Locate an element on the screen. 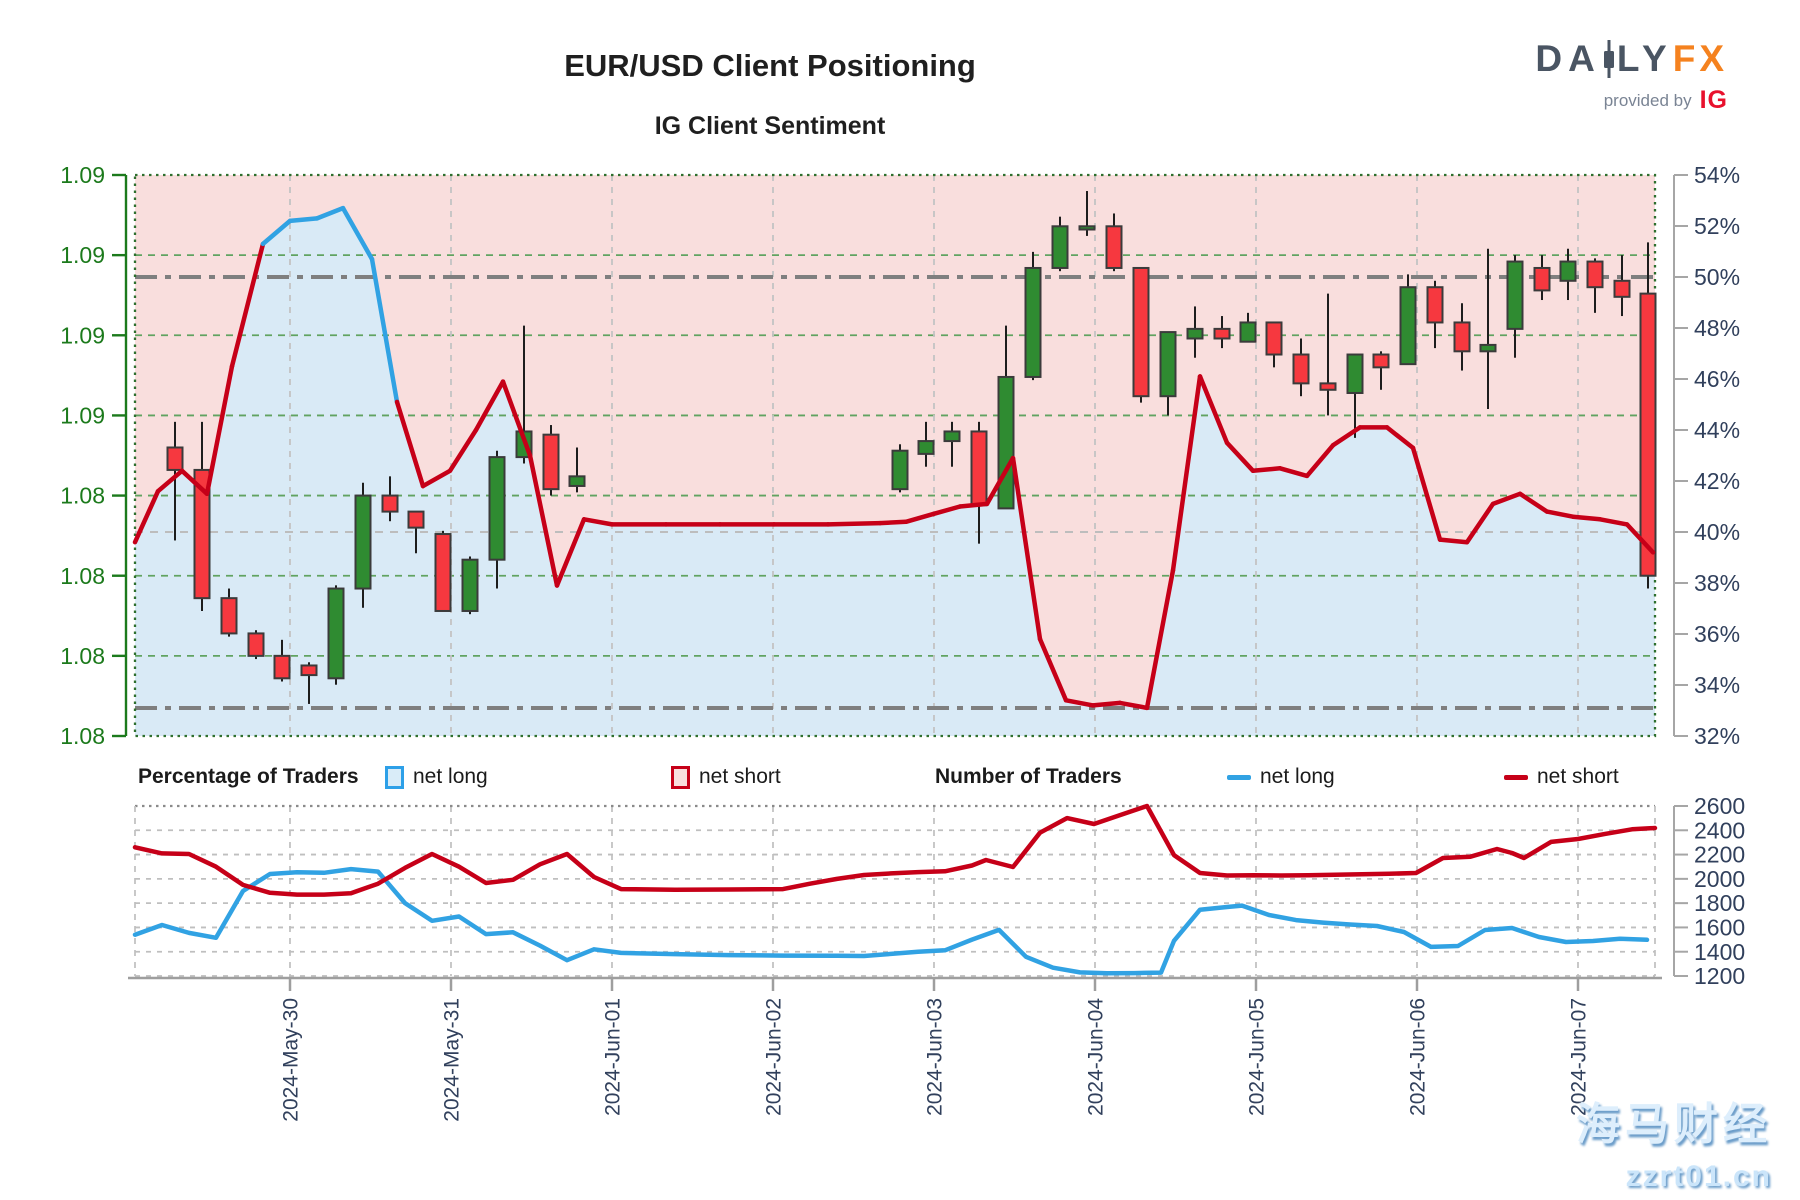 The width and height of the screenshot is (1800, 1200). svg-text: 48% is located at coordinates (1717, 328).